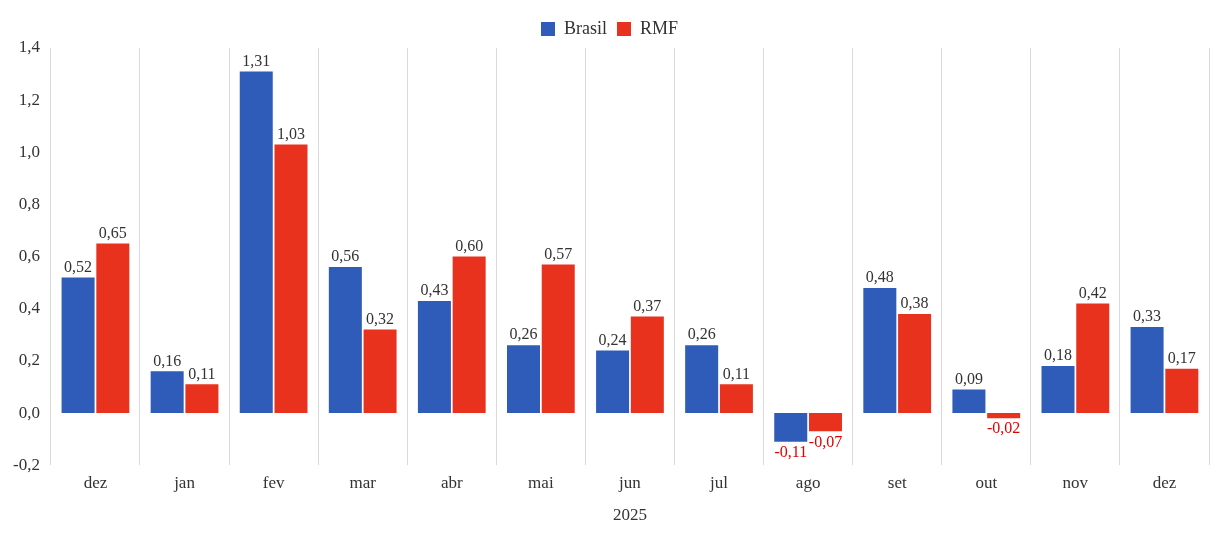  Describe the element at coordinates (29, 412) in the screenshot. I see `y-tick-label: 0,0` at that location.